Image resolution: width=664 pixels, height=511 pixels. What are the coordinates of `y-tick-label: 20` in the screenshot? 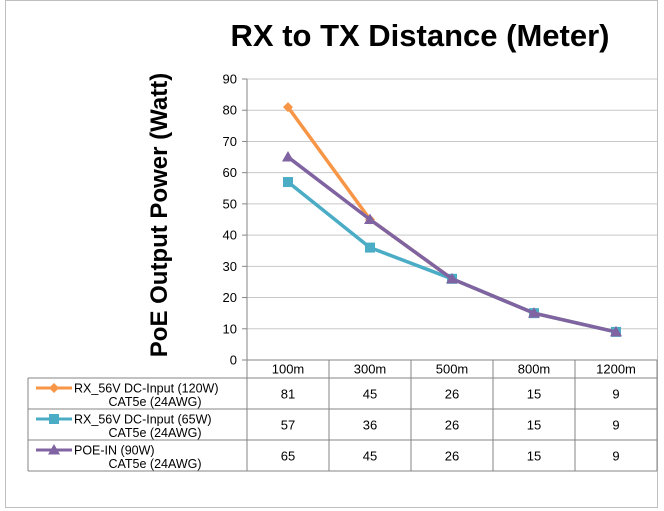 It's located at (230, 297).